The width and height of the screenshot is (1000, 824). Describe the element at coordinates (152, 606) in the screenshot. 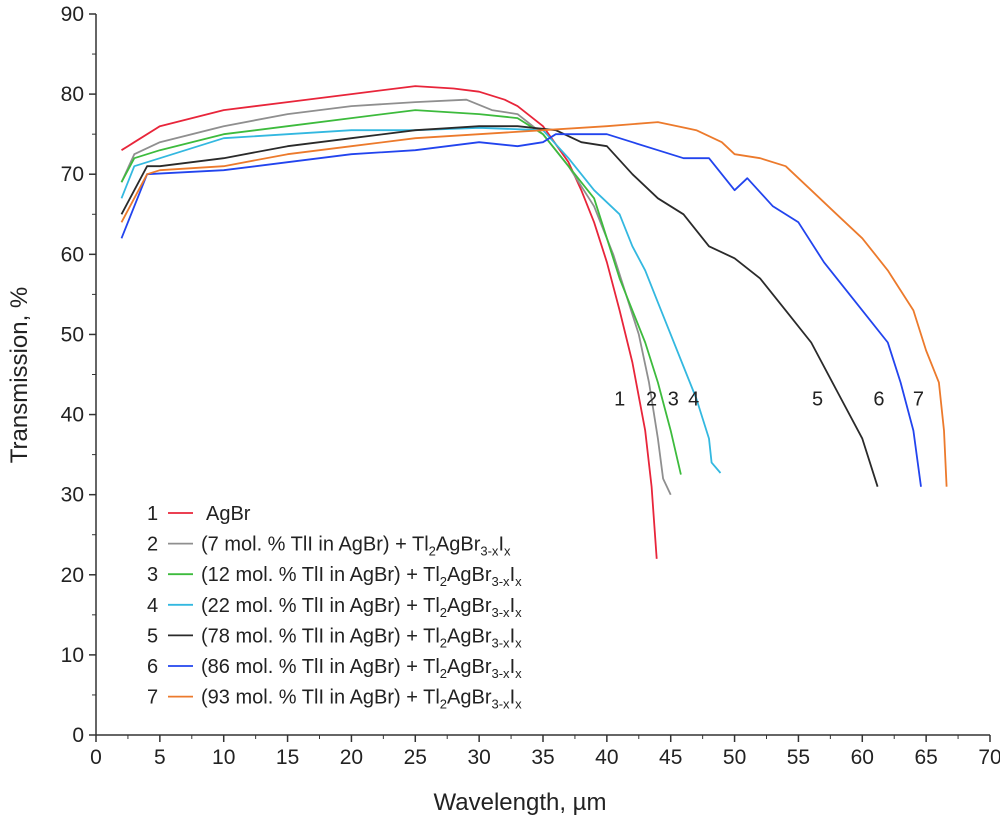

I see `legend-number: 4` at that location.